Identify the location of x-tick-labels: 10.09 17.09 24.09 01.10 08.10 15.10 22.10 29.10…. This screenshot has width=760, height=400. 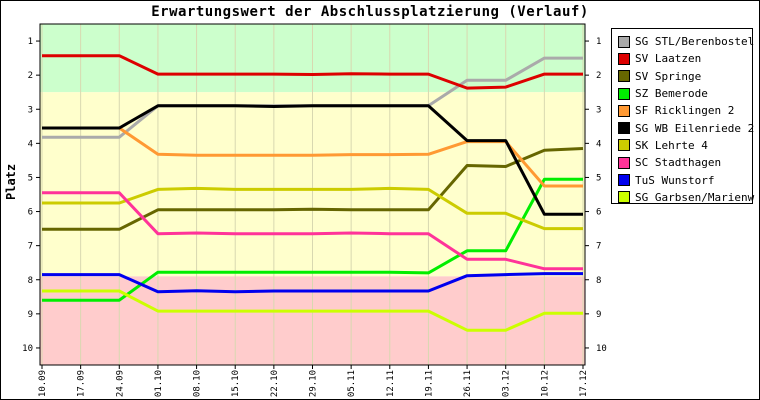
(313, 383).